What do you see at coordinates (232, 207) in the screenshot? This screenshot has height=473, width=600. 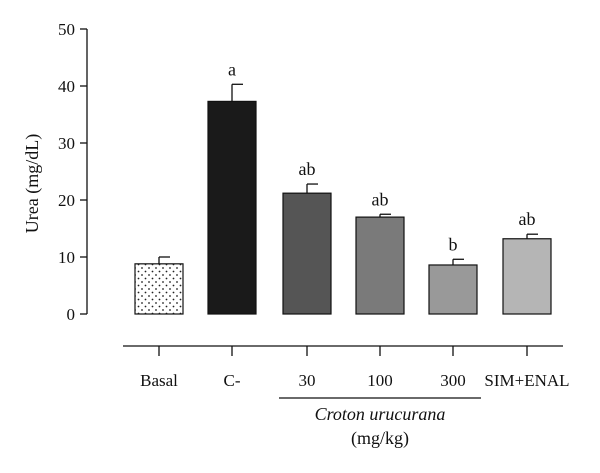 I see `bar-c-` at bounding box center [232, 207].